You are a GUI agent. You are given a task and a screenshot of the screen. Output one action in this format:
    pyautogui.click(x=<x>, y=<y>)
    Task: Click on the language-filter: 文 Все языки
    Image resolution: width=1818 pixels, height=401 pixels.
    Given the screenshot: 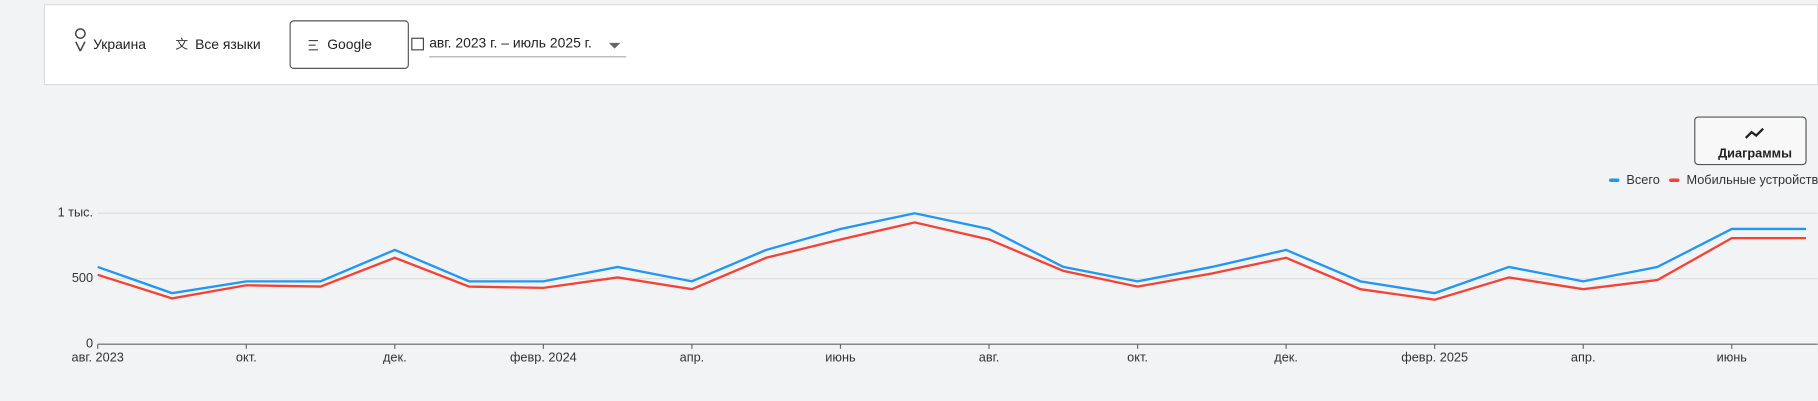 What is the action you would take?
    pyautogui.click(x=217, y=44)
    